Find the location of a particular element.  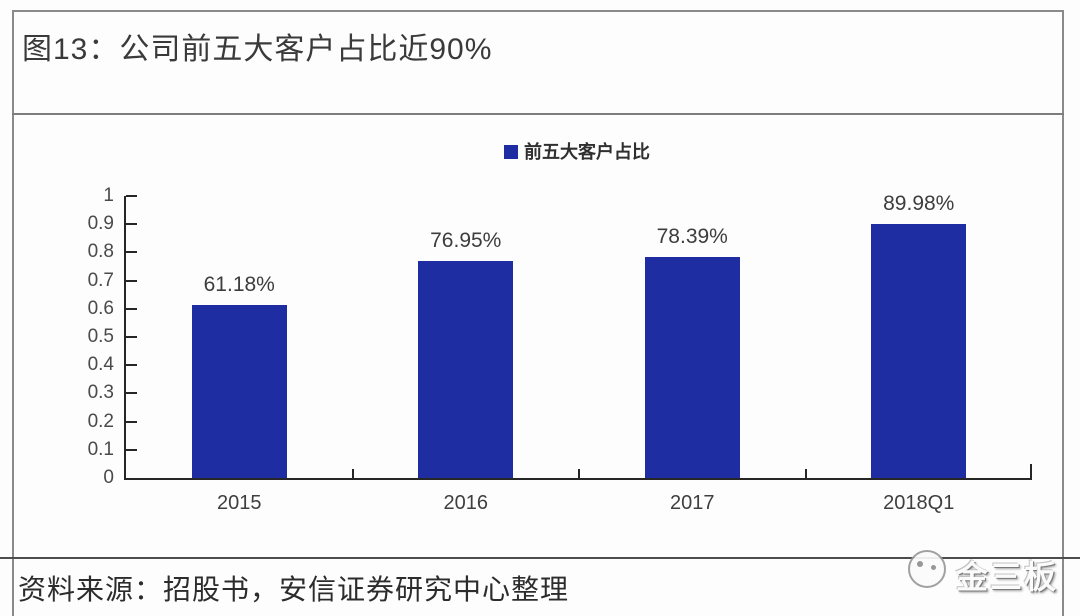

y-tick-label: 0 is located at coordinates (108, 477).